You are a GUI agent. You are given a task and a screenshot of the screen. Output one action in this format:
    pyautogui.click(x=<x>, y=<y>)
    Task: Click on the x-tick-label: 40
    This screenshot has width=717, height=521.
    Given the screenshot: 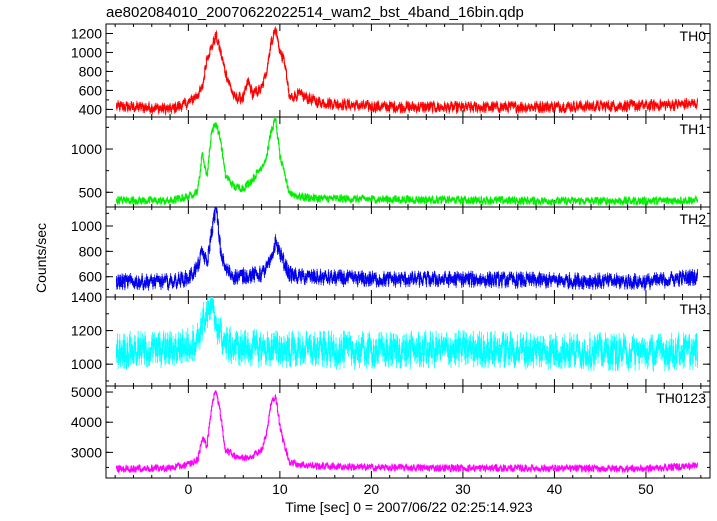 What is the action you would take?
    pyautogui.click(x=555, y=489)
    